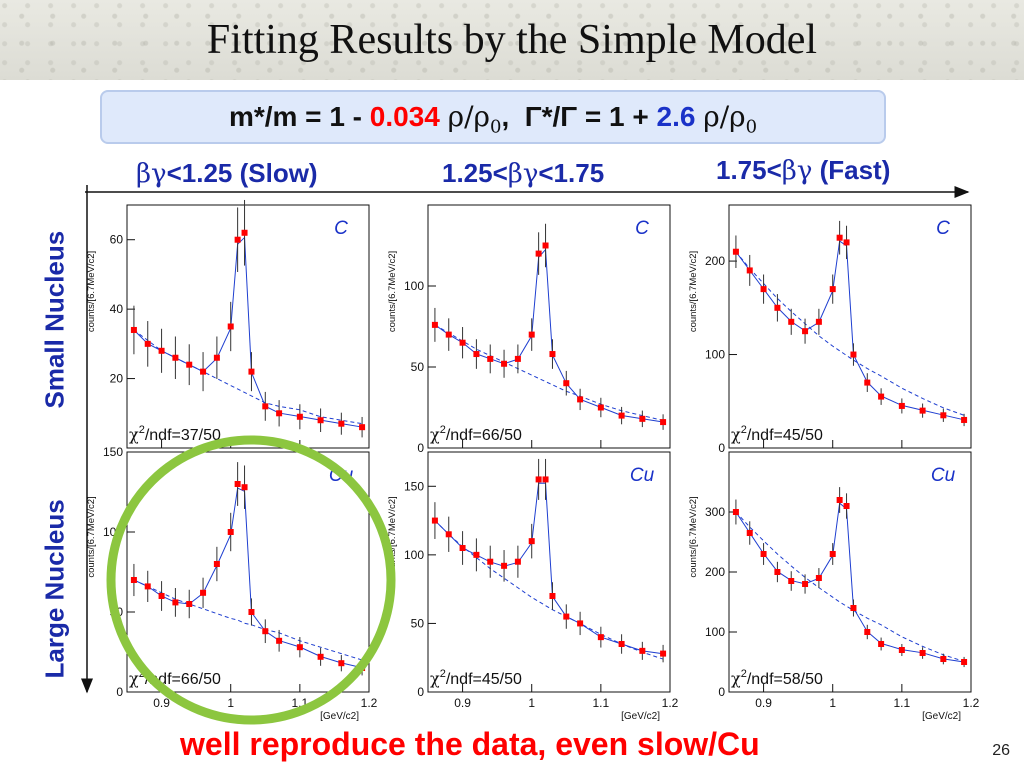 The image size is (1024, 768). I want to click on panel-3: 0 100 200 counts/[6.7MeV/c2] Cχ2/ndf=45/50, so click(830, 329).